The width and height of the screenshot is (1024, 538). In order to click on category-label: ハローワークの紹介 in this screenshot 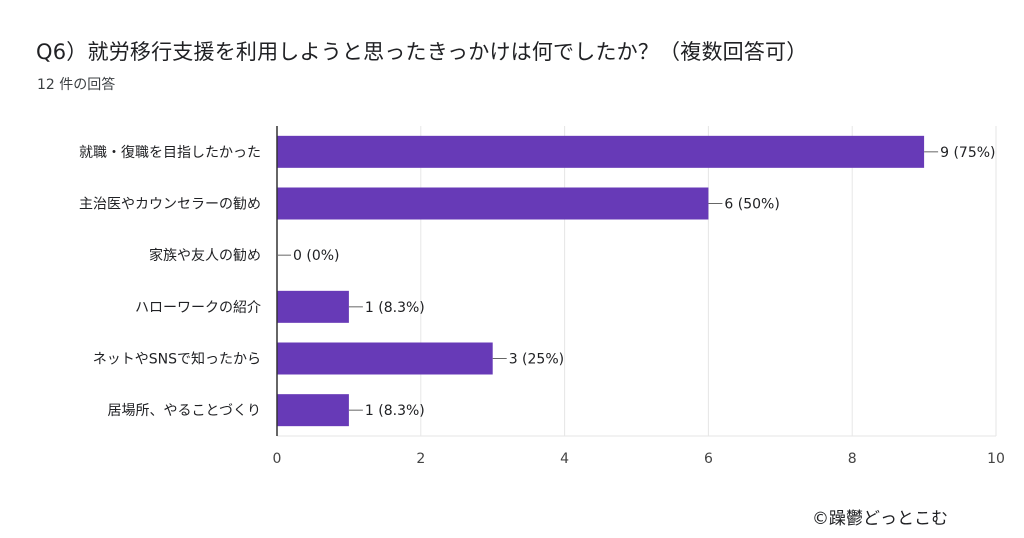, I will do `click(198, 308)`.